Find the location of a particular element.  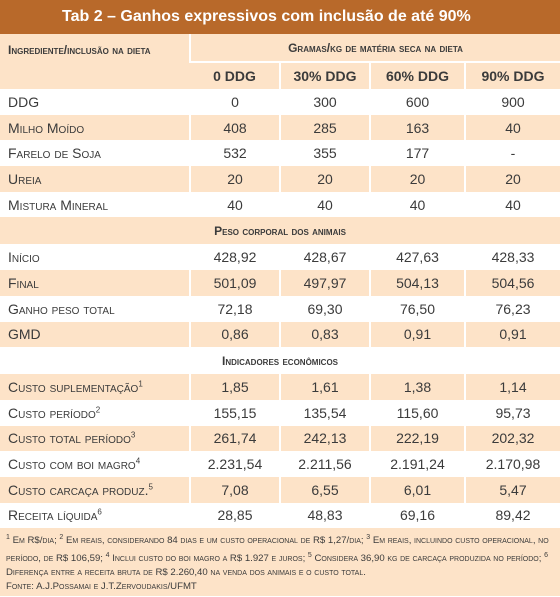

row-label: Custo suplementação is located at coordinates (73, 387).